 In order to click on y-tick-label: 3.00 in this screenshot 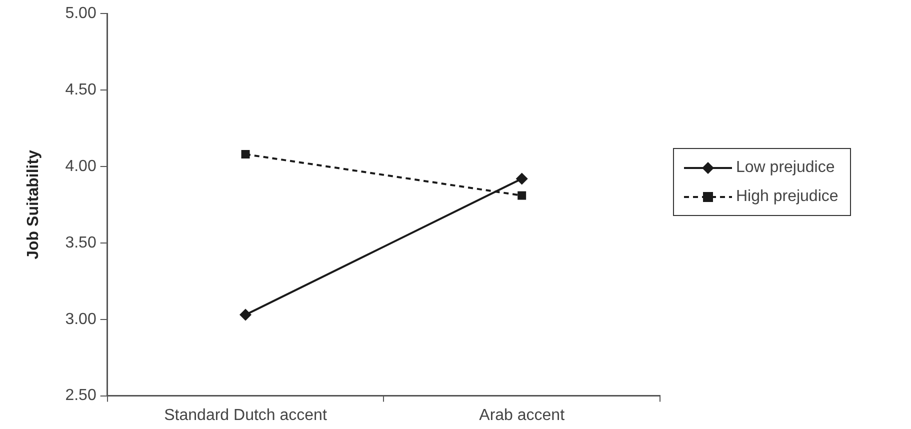, I will do `click(80, 319)`.